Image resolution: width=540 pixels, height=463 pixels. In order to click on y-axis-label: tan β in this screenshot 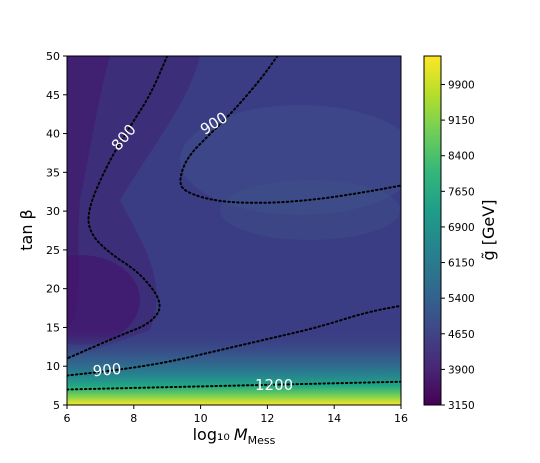, I will do `click(26, 230)`.